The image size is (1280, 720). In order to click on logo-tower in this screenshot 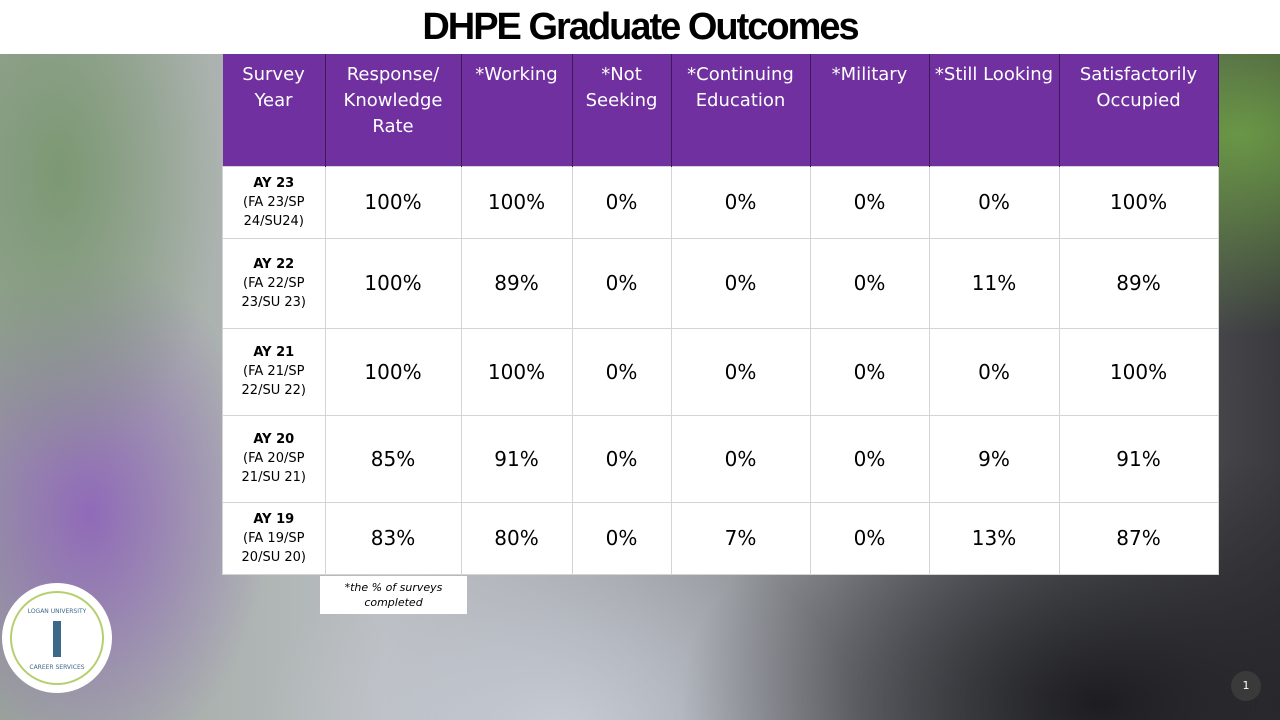, I will do `click(57, 639)`.